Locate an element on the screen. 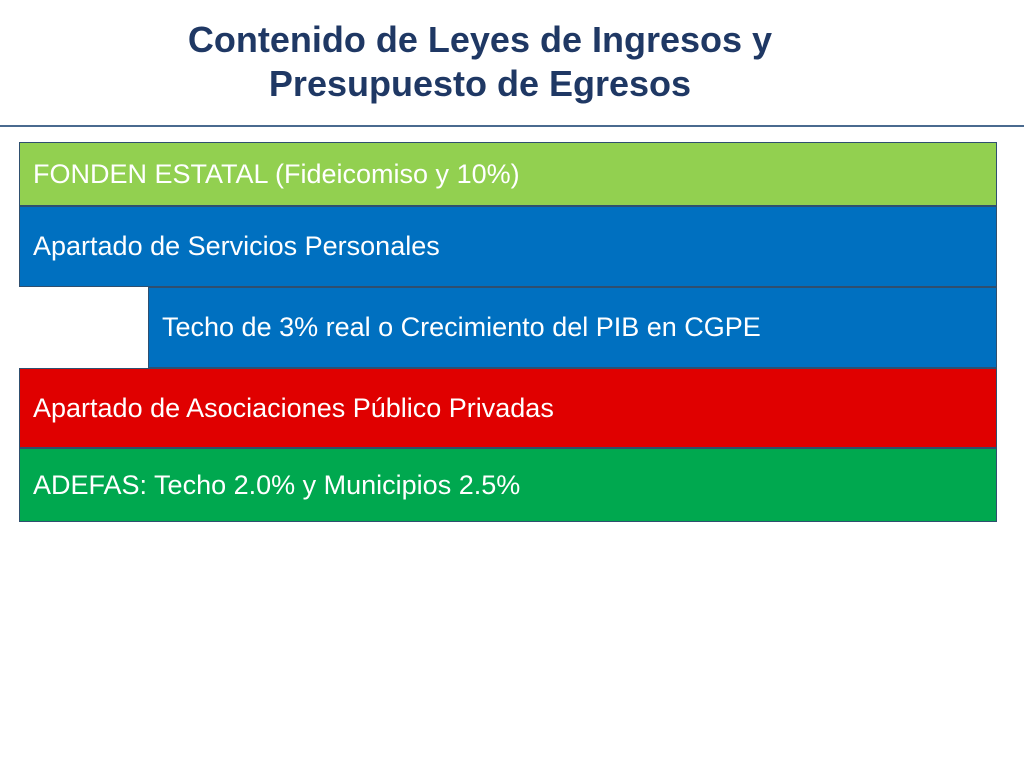 Image resolution: width=1024 pixels, height=768 pixels. item-servicios-personales: Apartado de Servicios Personales is located at coordinates (508, 246).